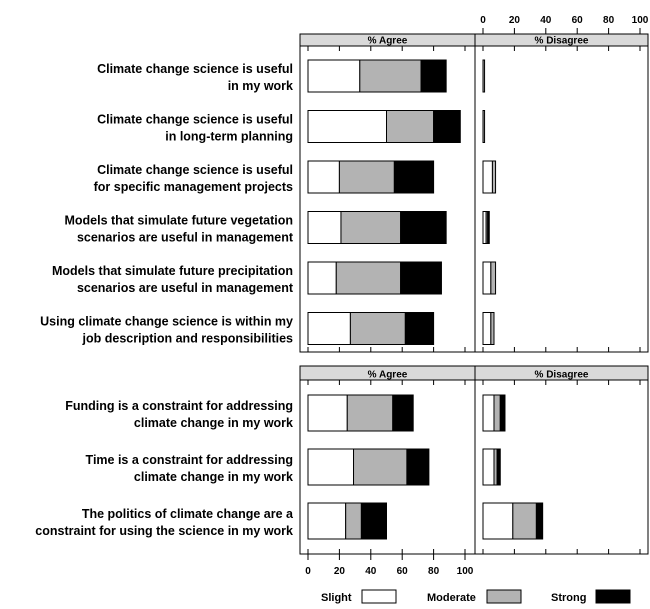  I want to click on legend-swatch-strong, so click(613, 596).